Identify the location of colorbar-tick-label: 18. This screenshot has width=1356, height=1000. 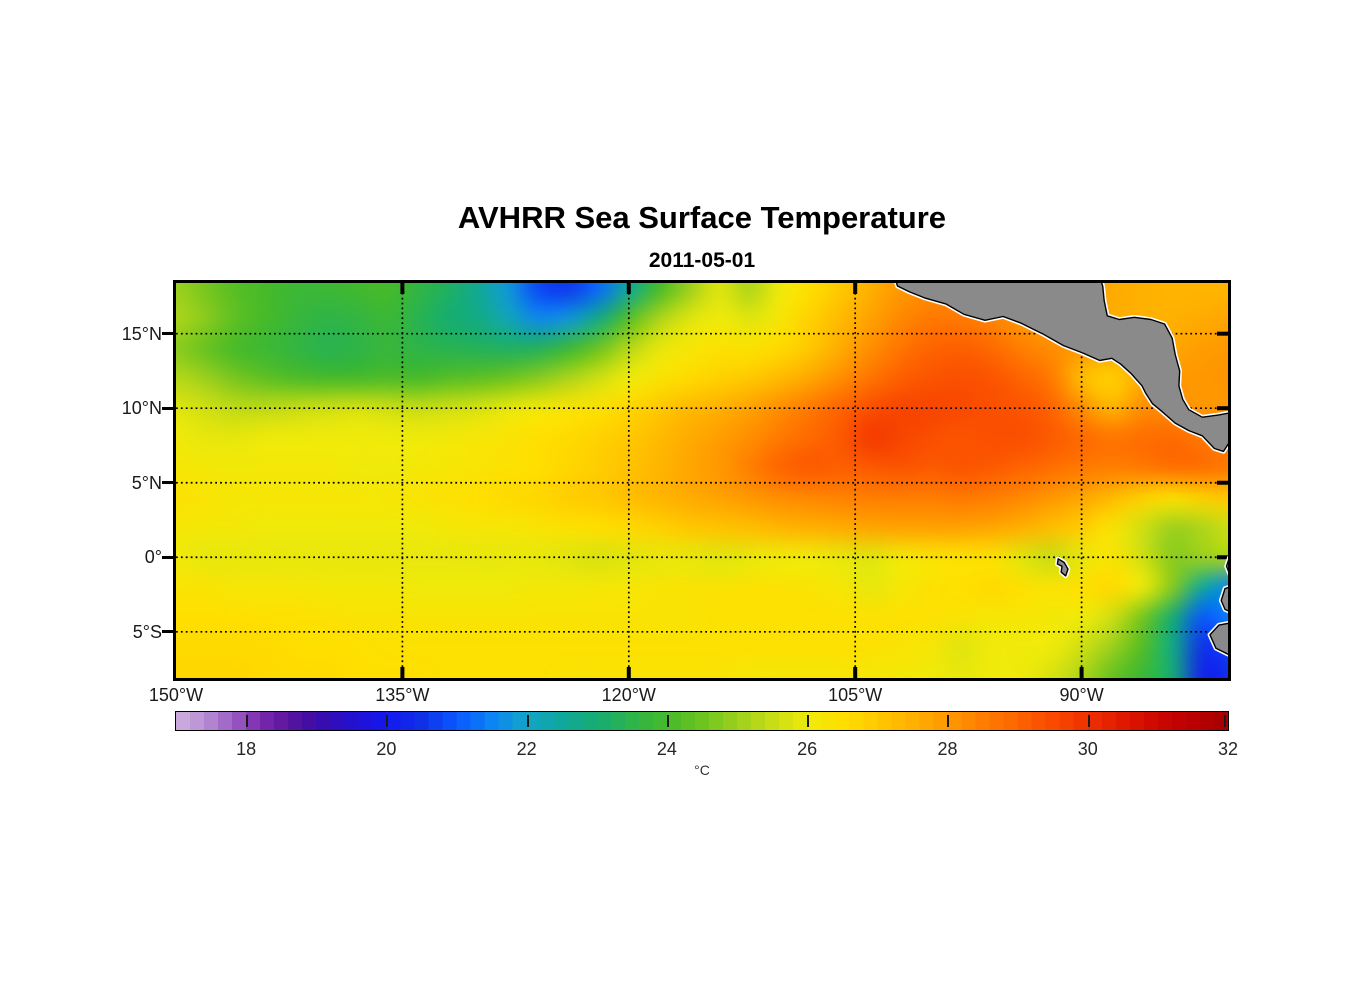
(246, 749).